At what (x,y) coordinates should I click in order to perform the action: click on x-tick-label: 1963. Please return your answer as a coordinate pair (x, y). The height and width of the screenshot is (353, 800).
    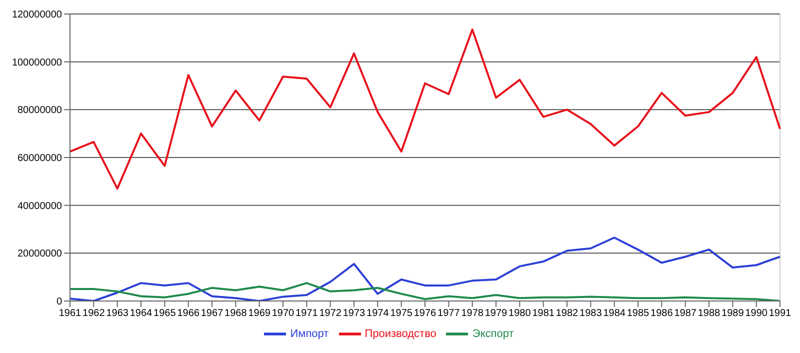
    Looking at the image, I should click on (117, 314).